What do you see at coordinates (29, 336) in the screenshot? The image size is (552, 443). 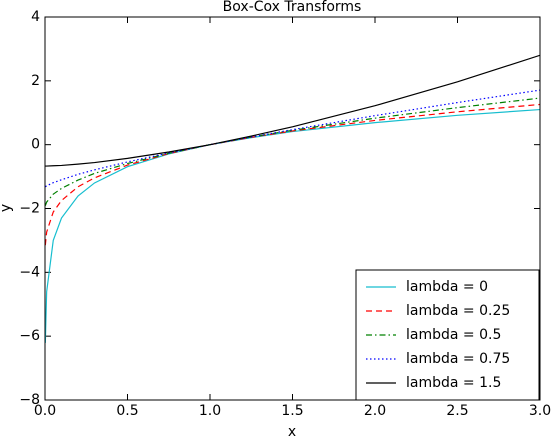 I see `y-tick-label: −6` at bounding box center [29, 336].